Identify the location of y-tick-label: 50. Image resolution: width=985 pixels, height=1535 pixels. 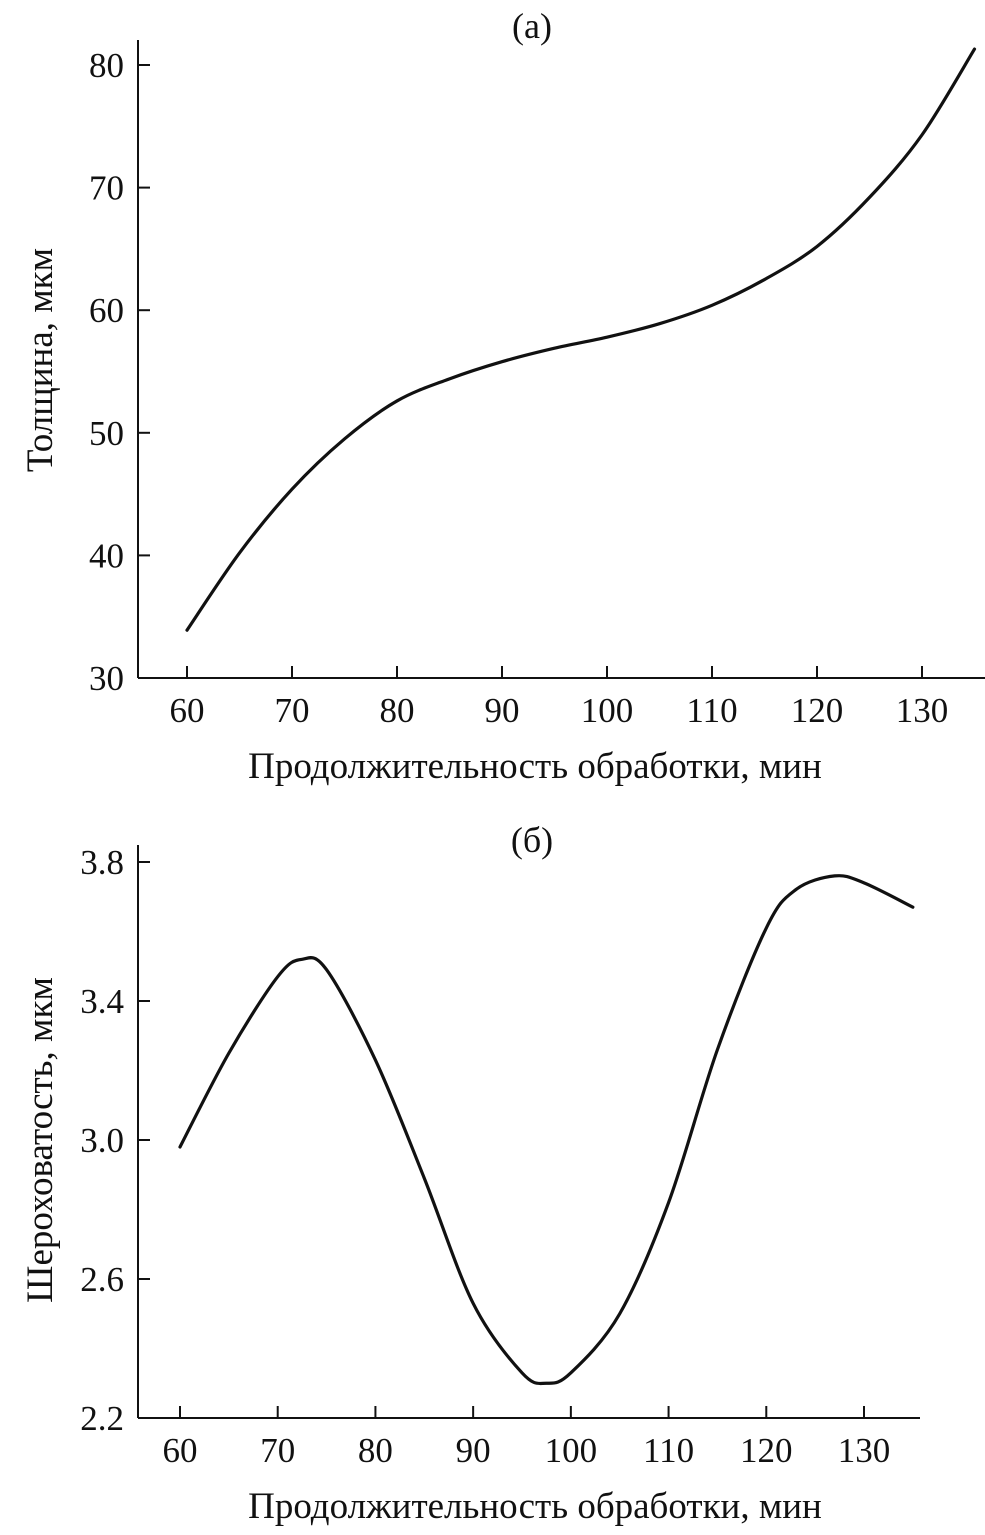
(106, 433).